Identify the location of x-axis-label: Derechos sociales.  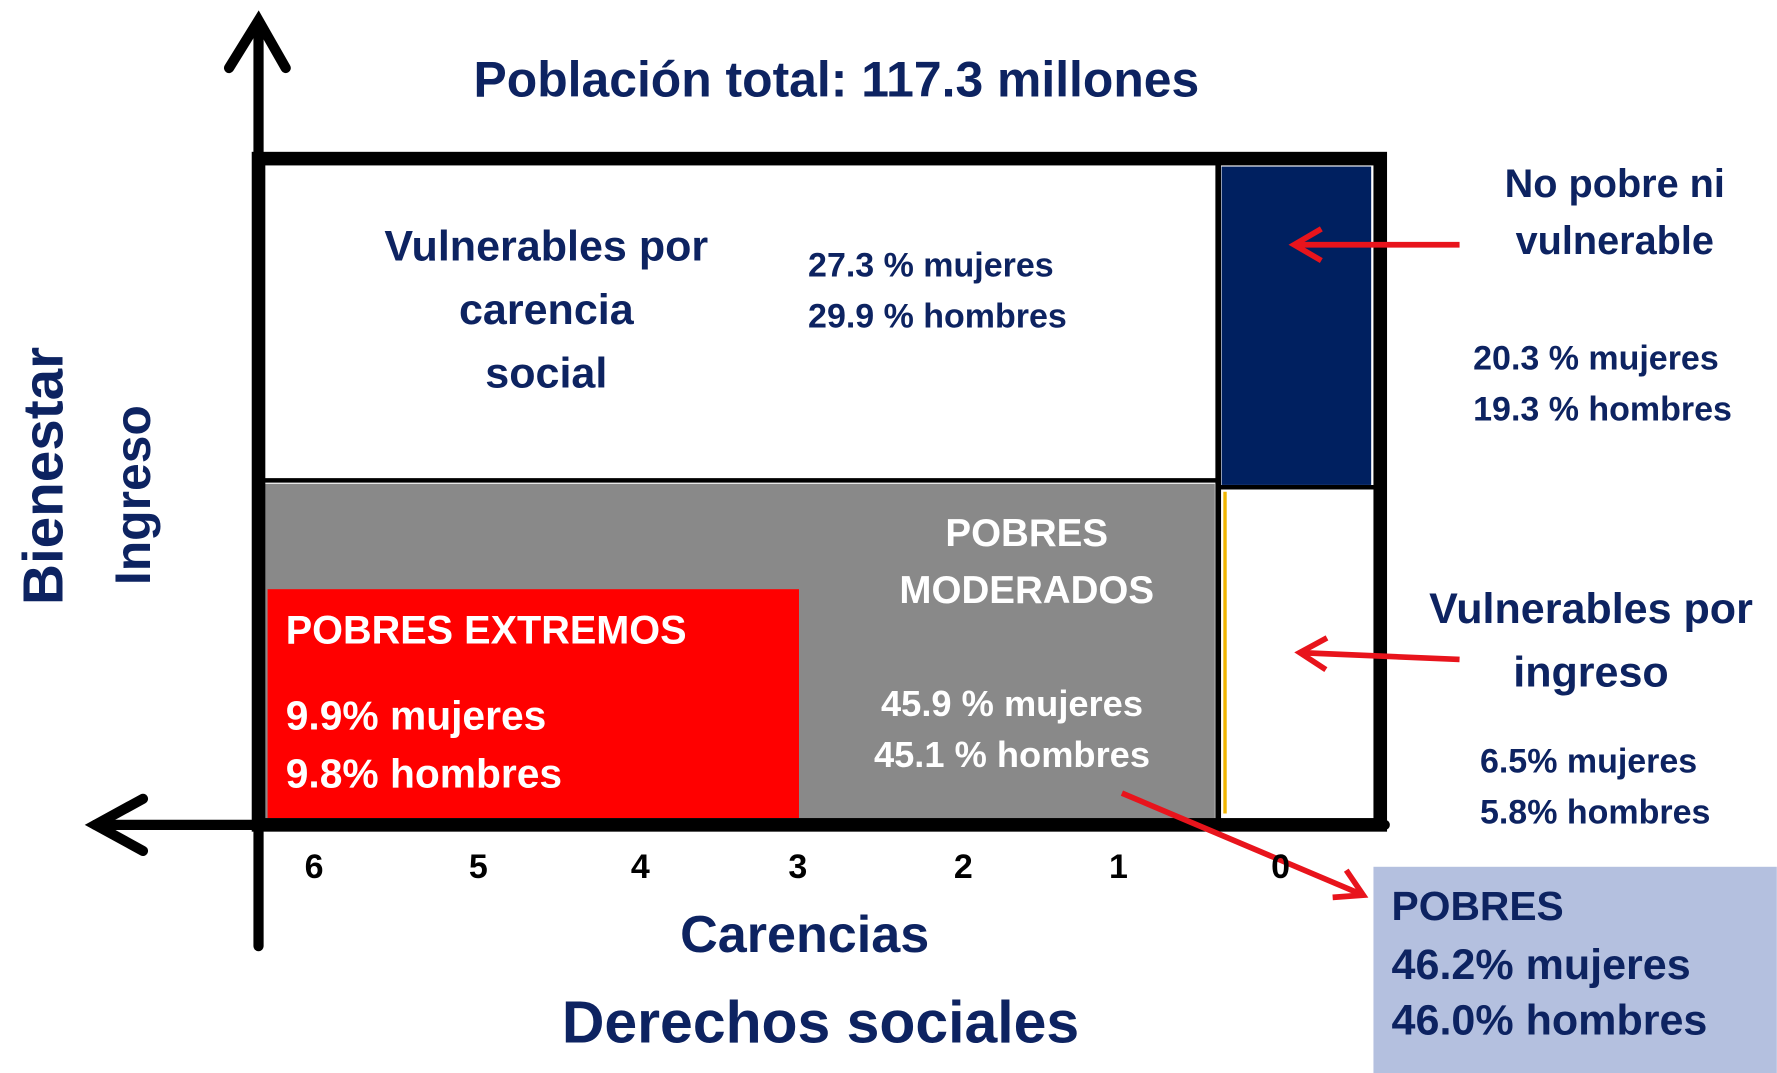
(820, 1022).